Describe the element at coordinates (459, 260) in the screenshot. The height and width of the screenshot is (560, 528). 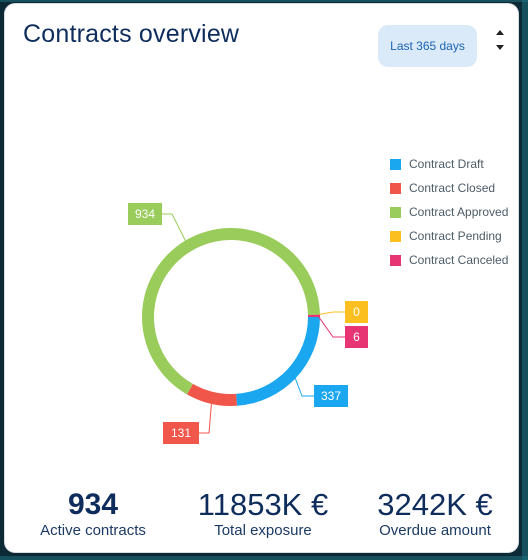
I see `legend-label: Contract Canceled` at that location.